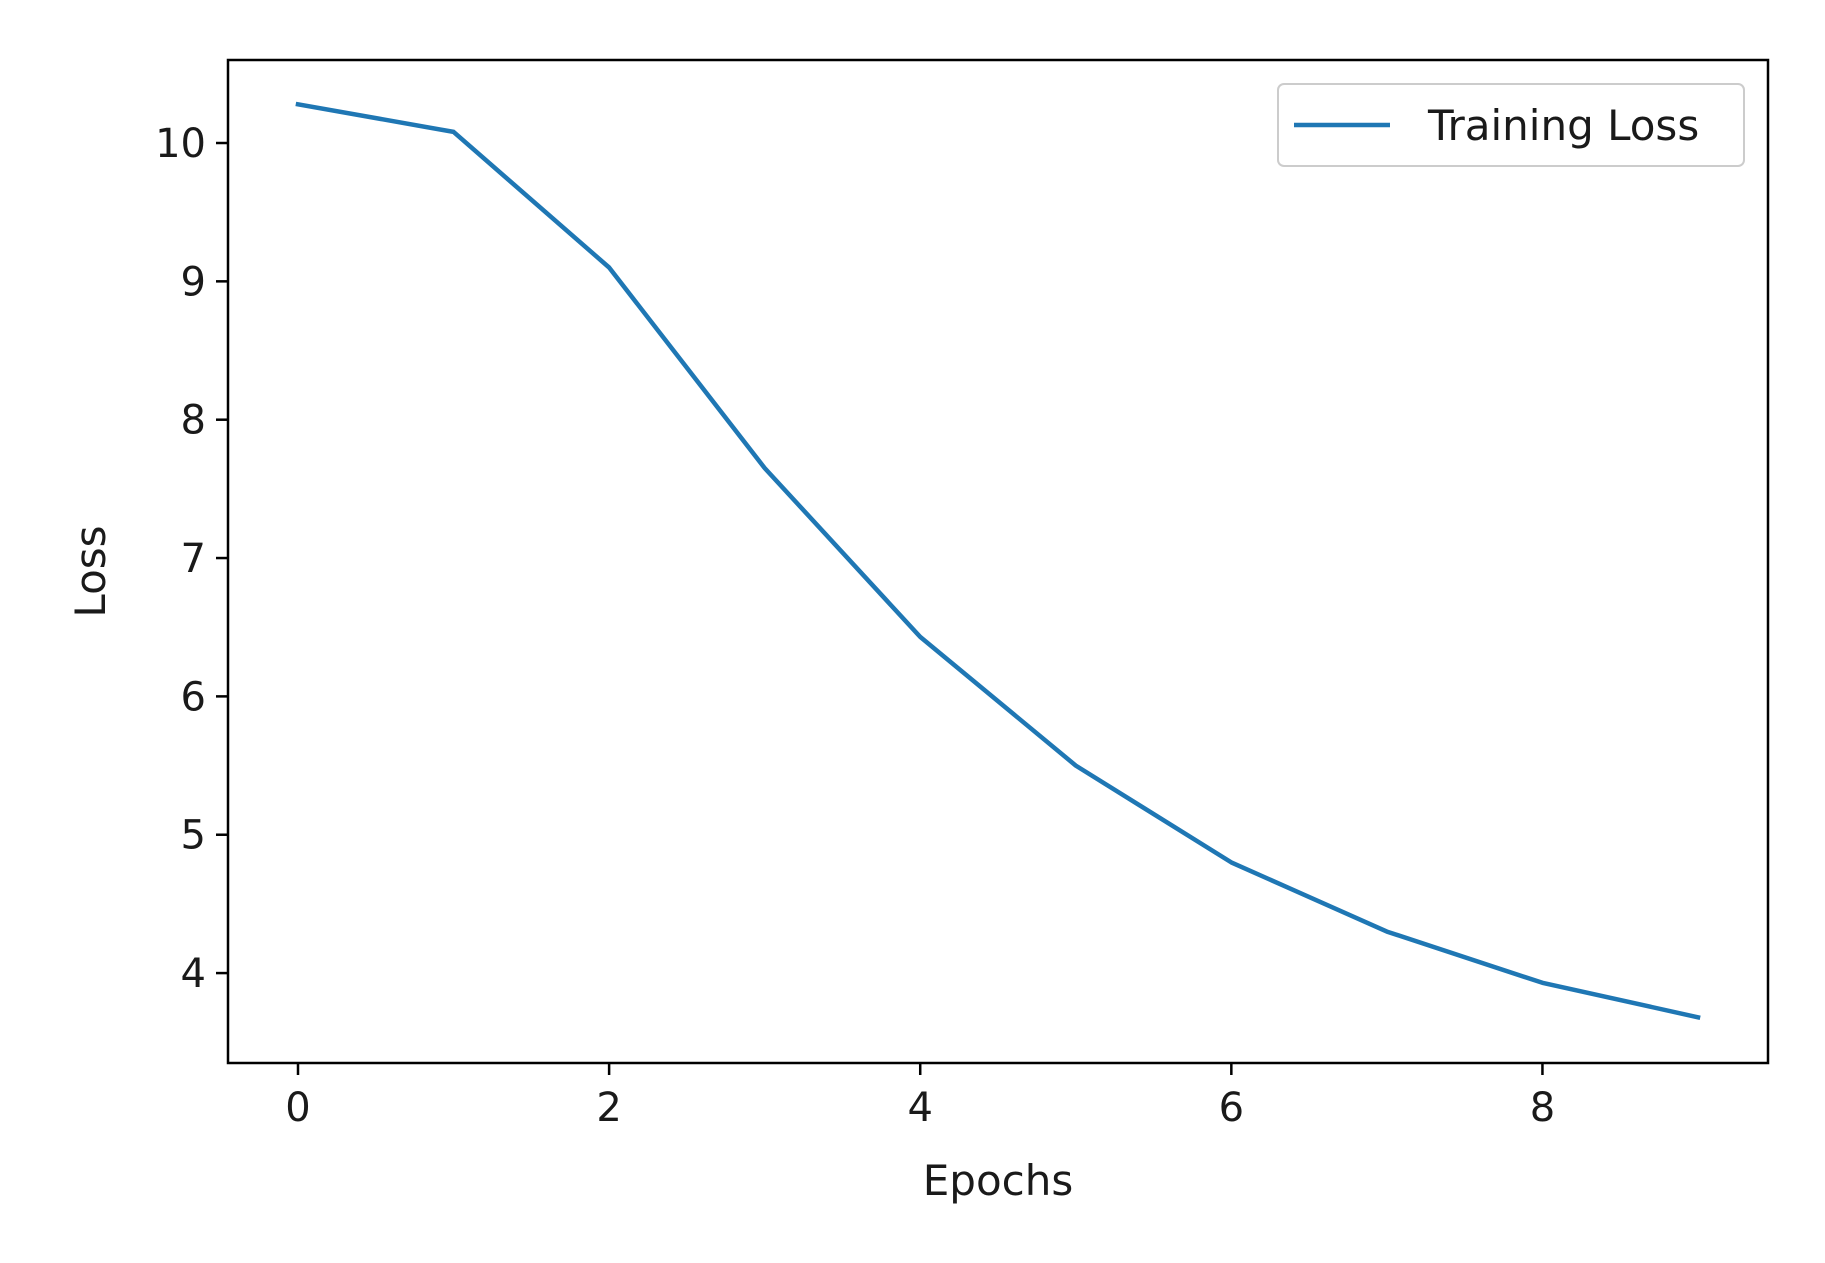 This screenshot has height=1263, width=1825. Describe the element at coordinates (1563, 125) in the screenshot. I see `legend-label-training-loss: Training Loss` at that location.